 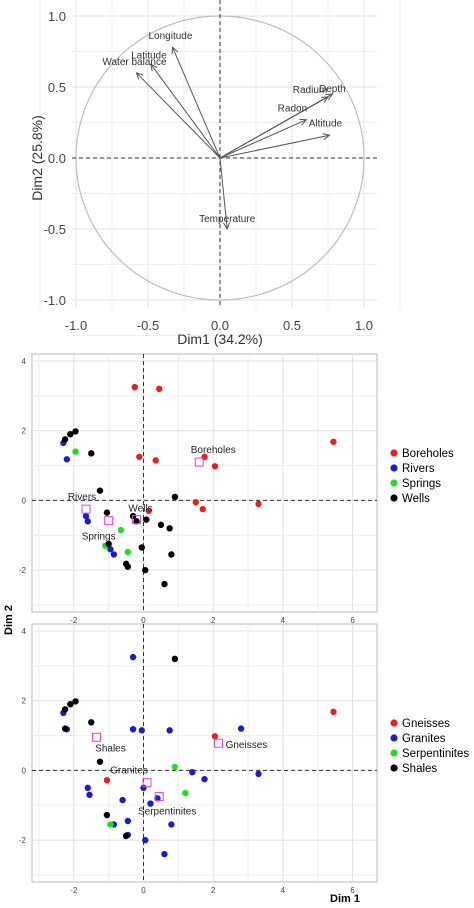 What do you see at coordinates (426, 724) in the screenshot?
I see `legend-label: Gneisses` at bounding box center [426, 724].